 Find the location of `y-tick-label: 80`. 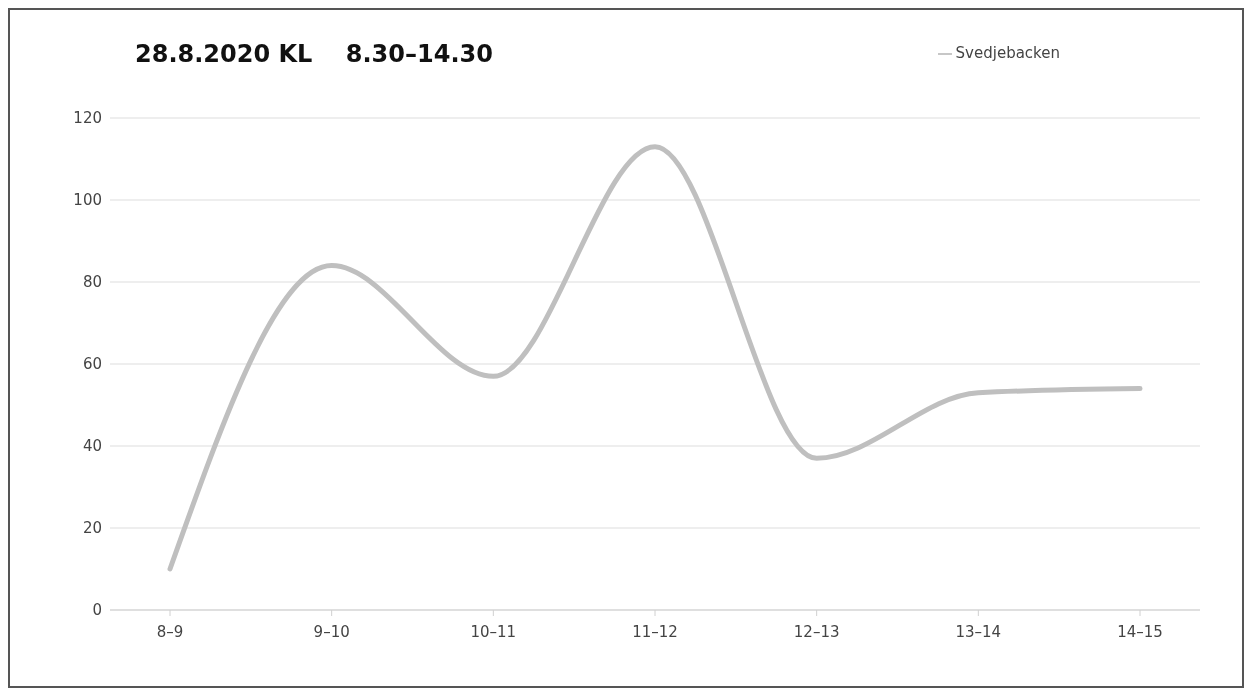

y-tick-label: 80 is located at coordinates (92, 282).